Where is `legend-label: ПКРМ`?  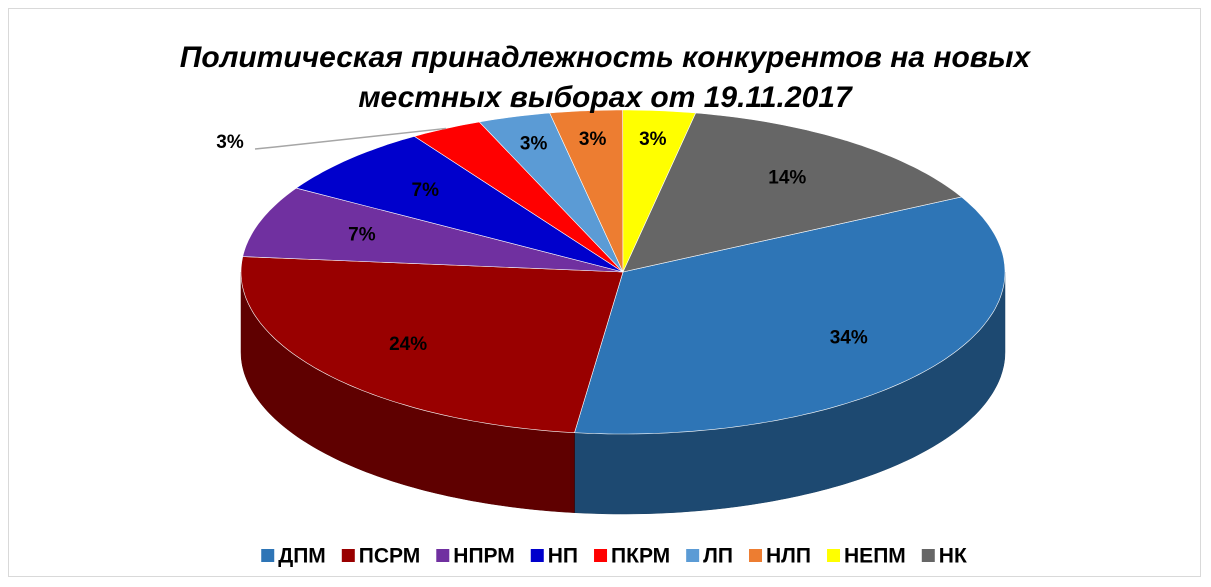
legend-label: ПКРМ is located at coordinates (640, 556).